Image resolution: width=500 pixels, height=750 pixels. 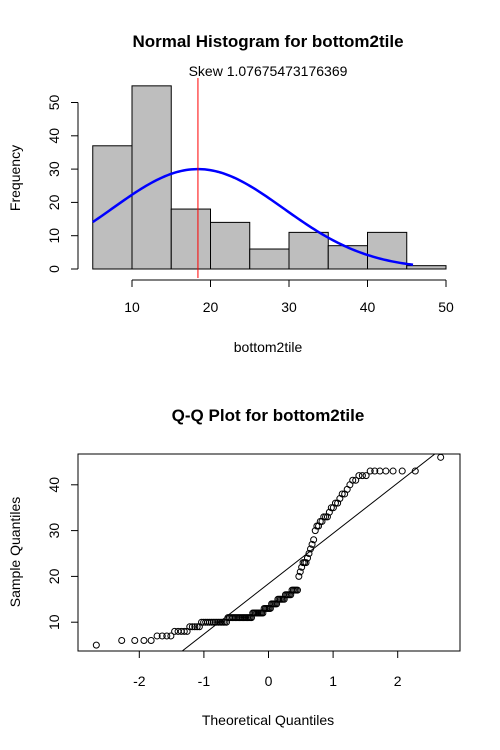 I want to click on histogram-y-tick-label: 40, so click(x=54, y=136).